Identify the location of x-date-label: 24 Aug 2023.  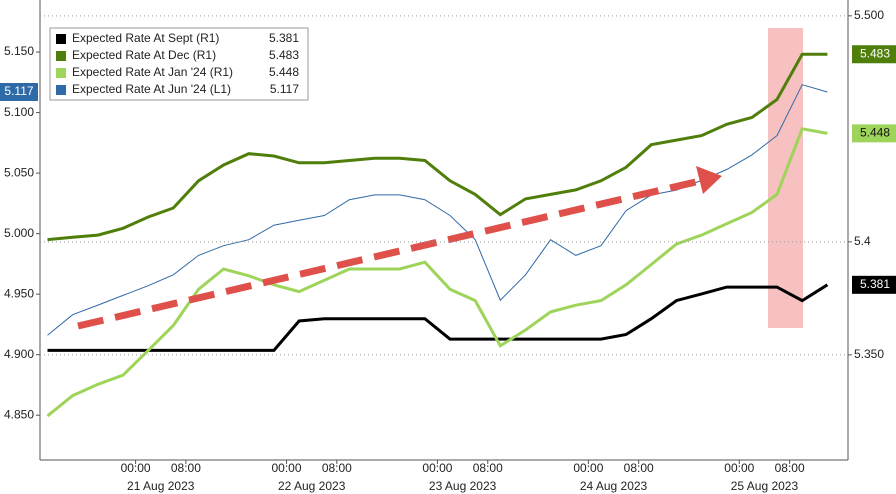
(614, 486).